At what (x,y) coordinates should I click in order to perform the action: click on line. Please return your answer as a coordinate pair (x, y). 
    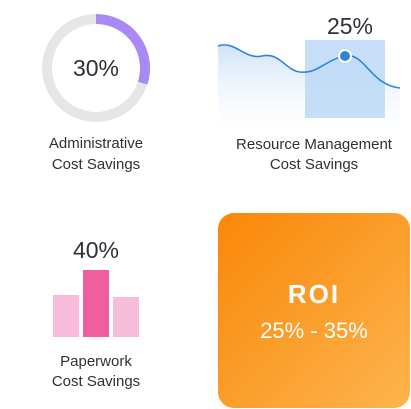
    Looking at the image, I should click on (309, 66).